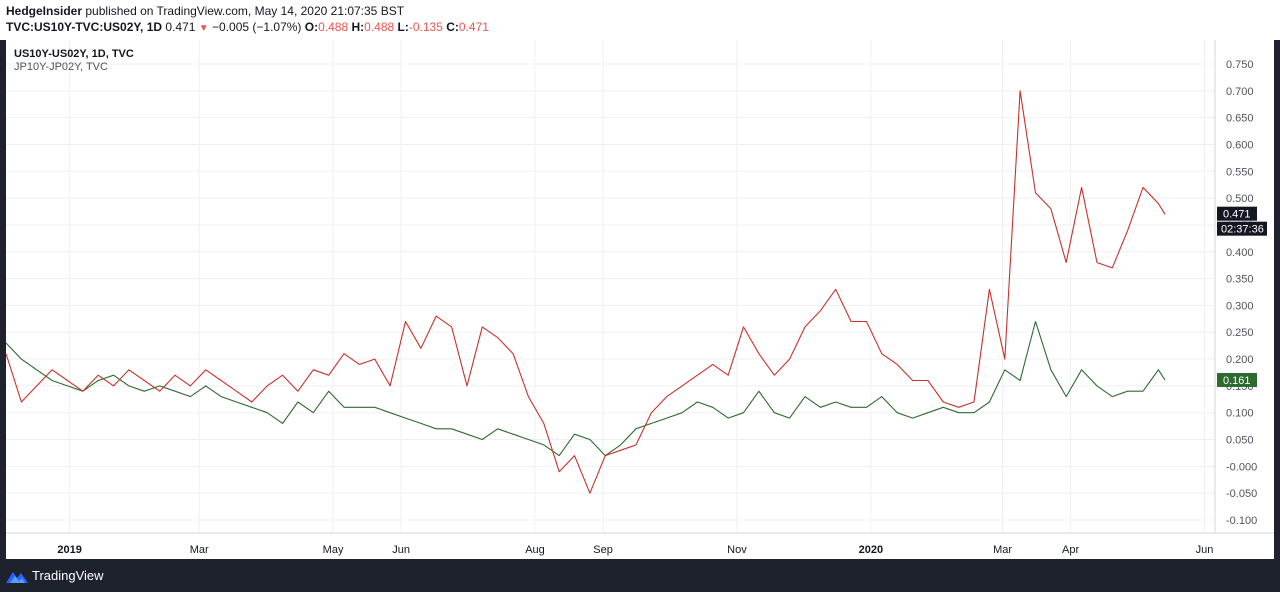 This screenshot has height=592, width=1280. Describe the element at coordinates (379, 27) in the screenshot. I see `high-value: 0.488` at that location.